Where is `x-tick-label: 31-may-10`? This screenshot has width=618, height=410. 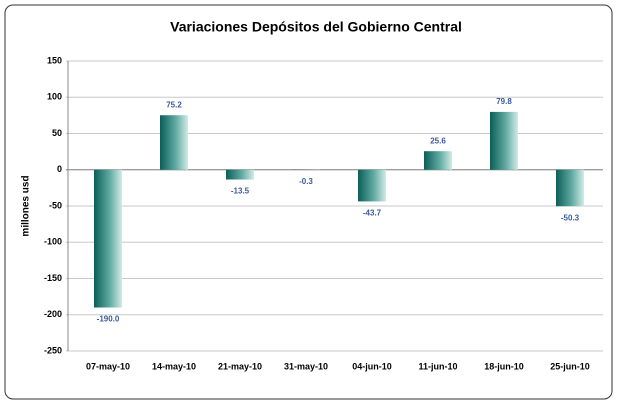
x-tick-label: 31-may-10 is located at coordinates (306, 366).